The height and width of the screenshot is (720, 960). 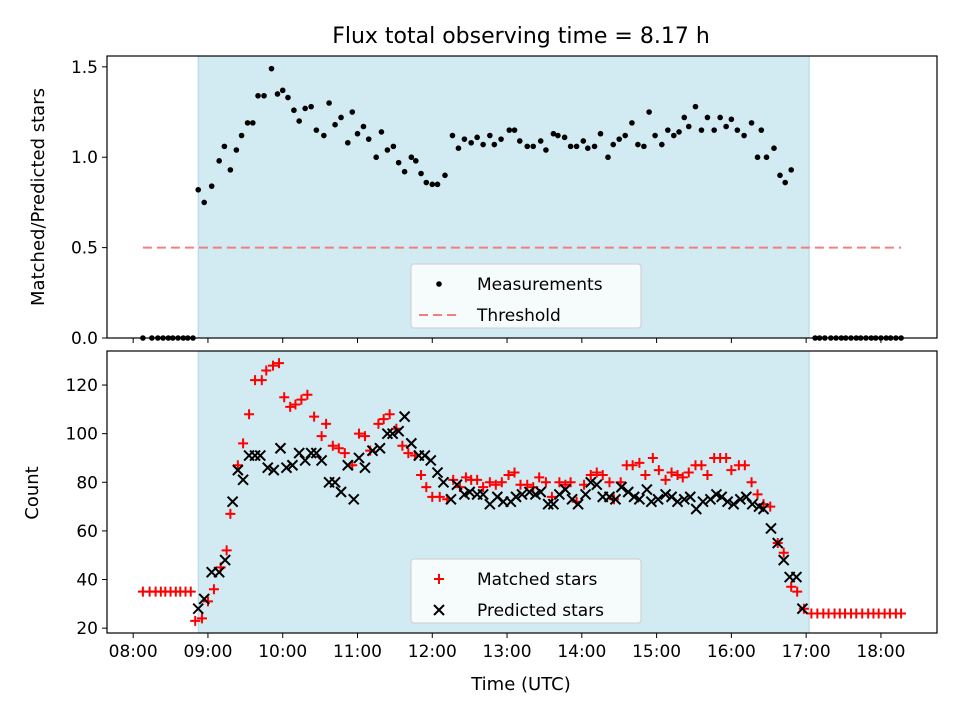 What do you see at coordinates (432, 652) in the screenshot?
I see `x-tick-label: 12:00` at bounding box center [432, 652].